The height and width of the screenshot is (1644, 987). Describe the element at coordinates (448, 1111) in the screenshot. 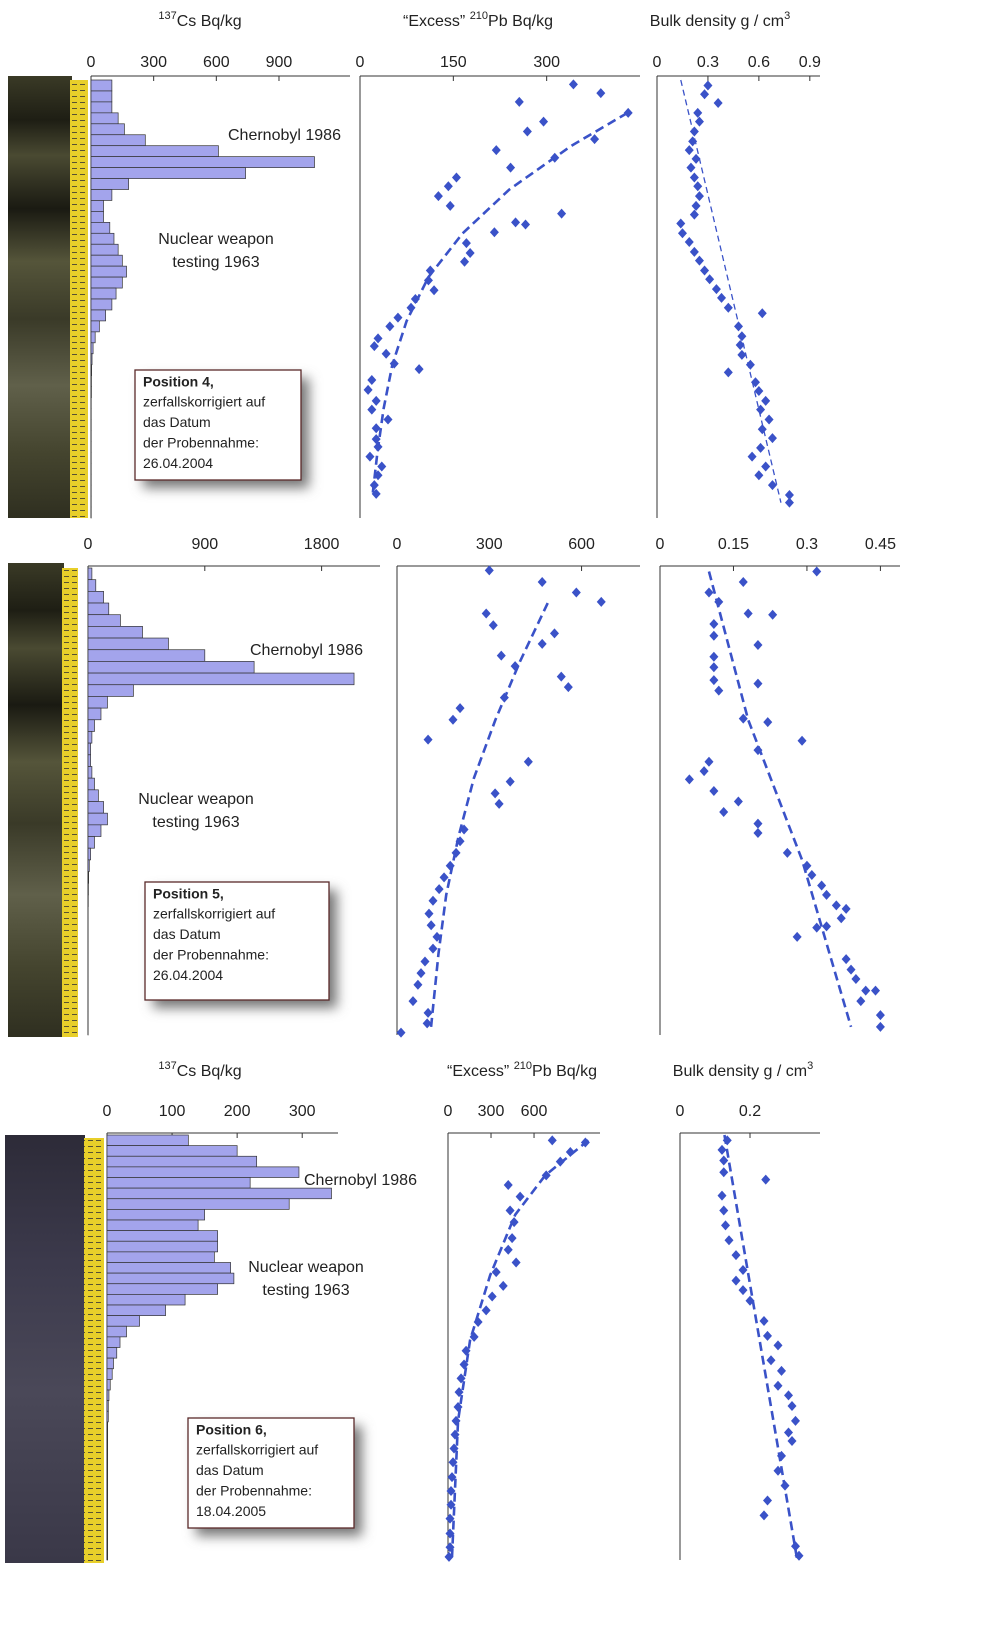

I see `x-tick-label: 0` at that location.